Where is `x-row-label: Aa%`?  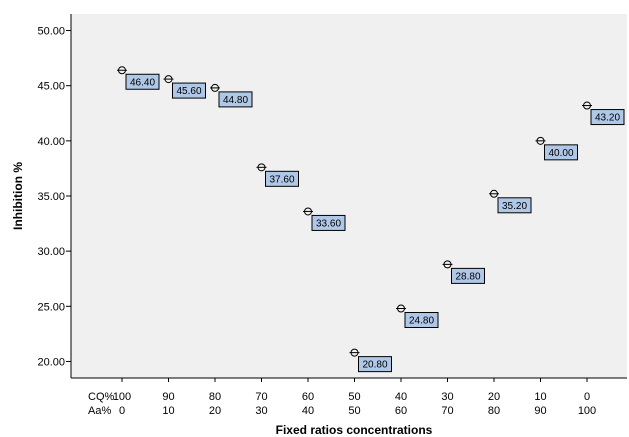
x-row-label: Aa% is located at coordinates (99, 411).